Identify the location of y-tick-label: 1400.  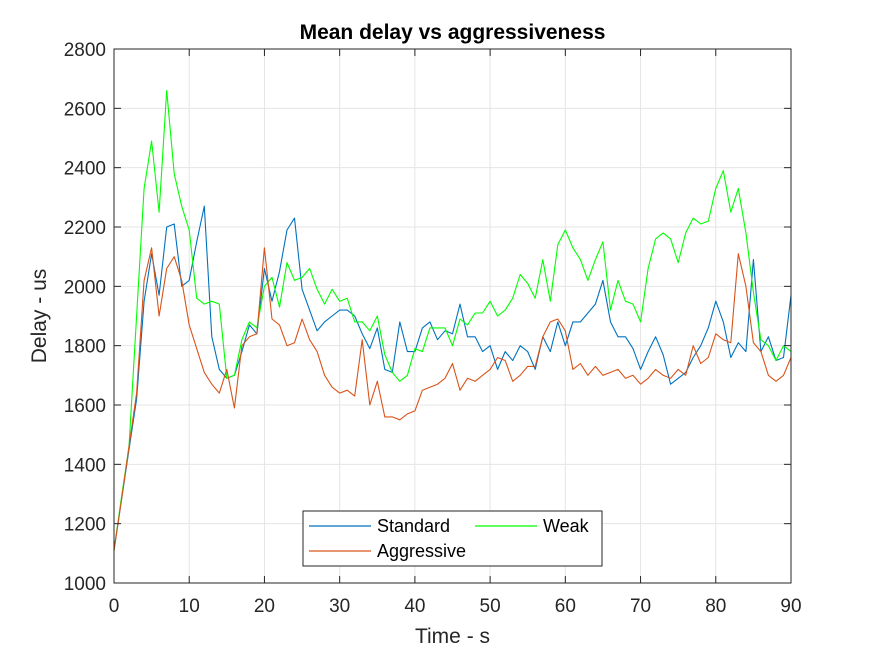
(85, 465).